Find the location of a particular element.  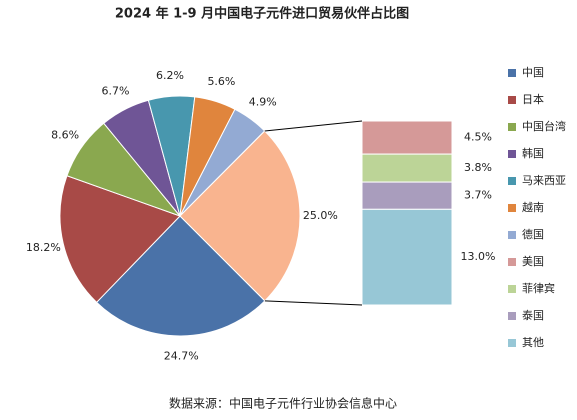

legend-label: 日本 is located at coordinates (533, 99).